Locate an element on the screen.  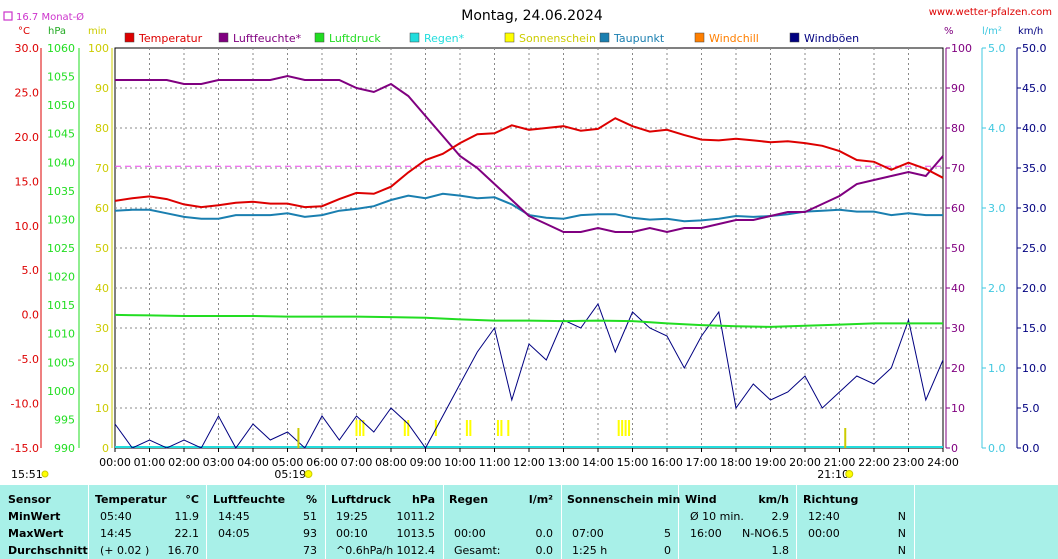
percent-tick-label: 40 is located at coordinates (958, 288).